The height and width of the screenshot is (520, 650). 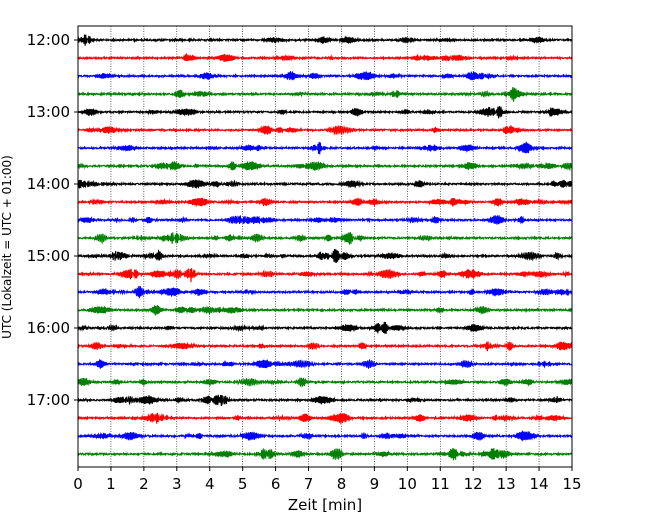 What do you see at coordinates (407, 484) in the screenshot?
I see `x-tick-label-10: 10` at bounding box center [407, 484].